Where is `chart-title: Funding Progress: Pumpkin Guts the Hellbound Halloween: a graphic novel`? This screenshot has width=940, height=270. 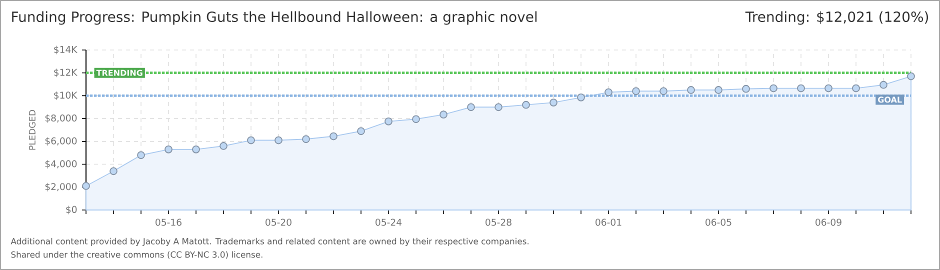 chart-title: Funding Progress: Pumpkin Guts the Hellbound Halloween: a graphic novel is located at coordinates (274, 18).